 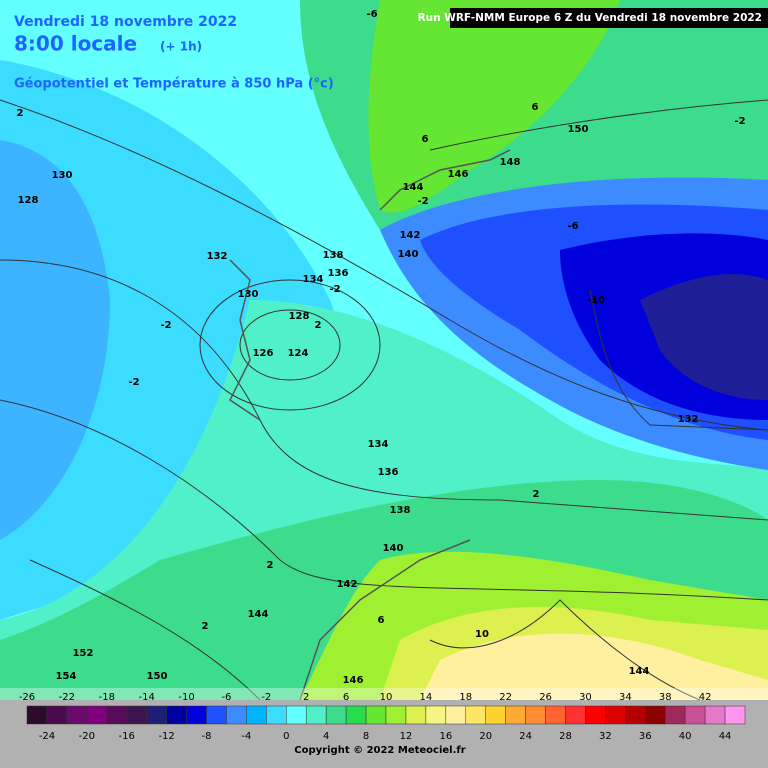 I want to click on legend-label: -10, so click(x=186, y=697).